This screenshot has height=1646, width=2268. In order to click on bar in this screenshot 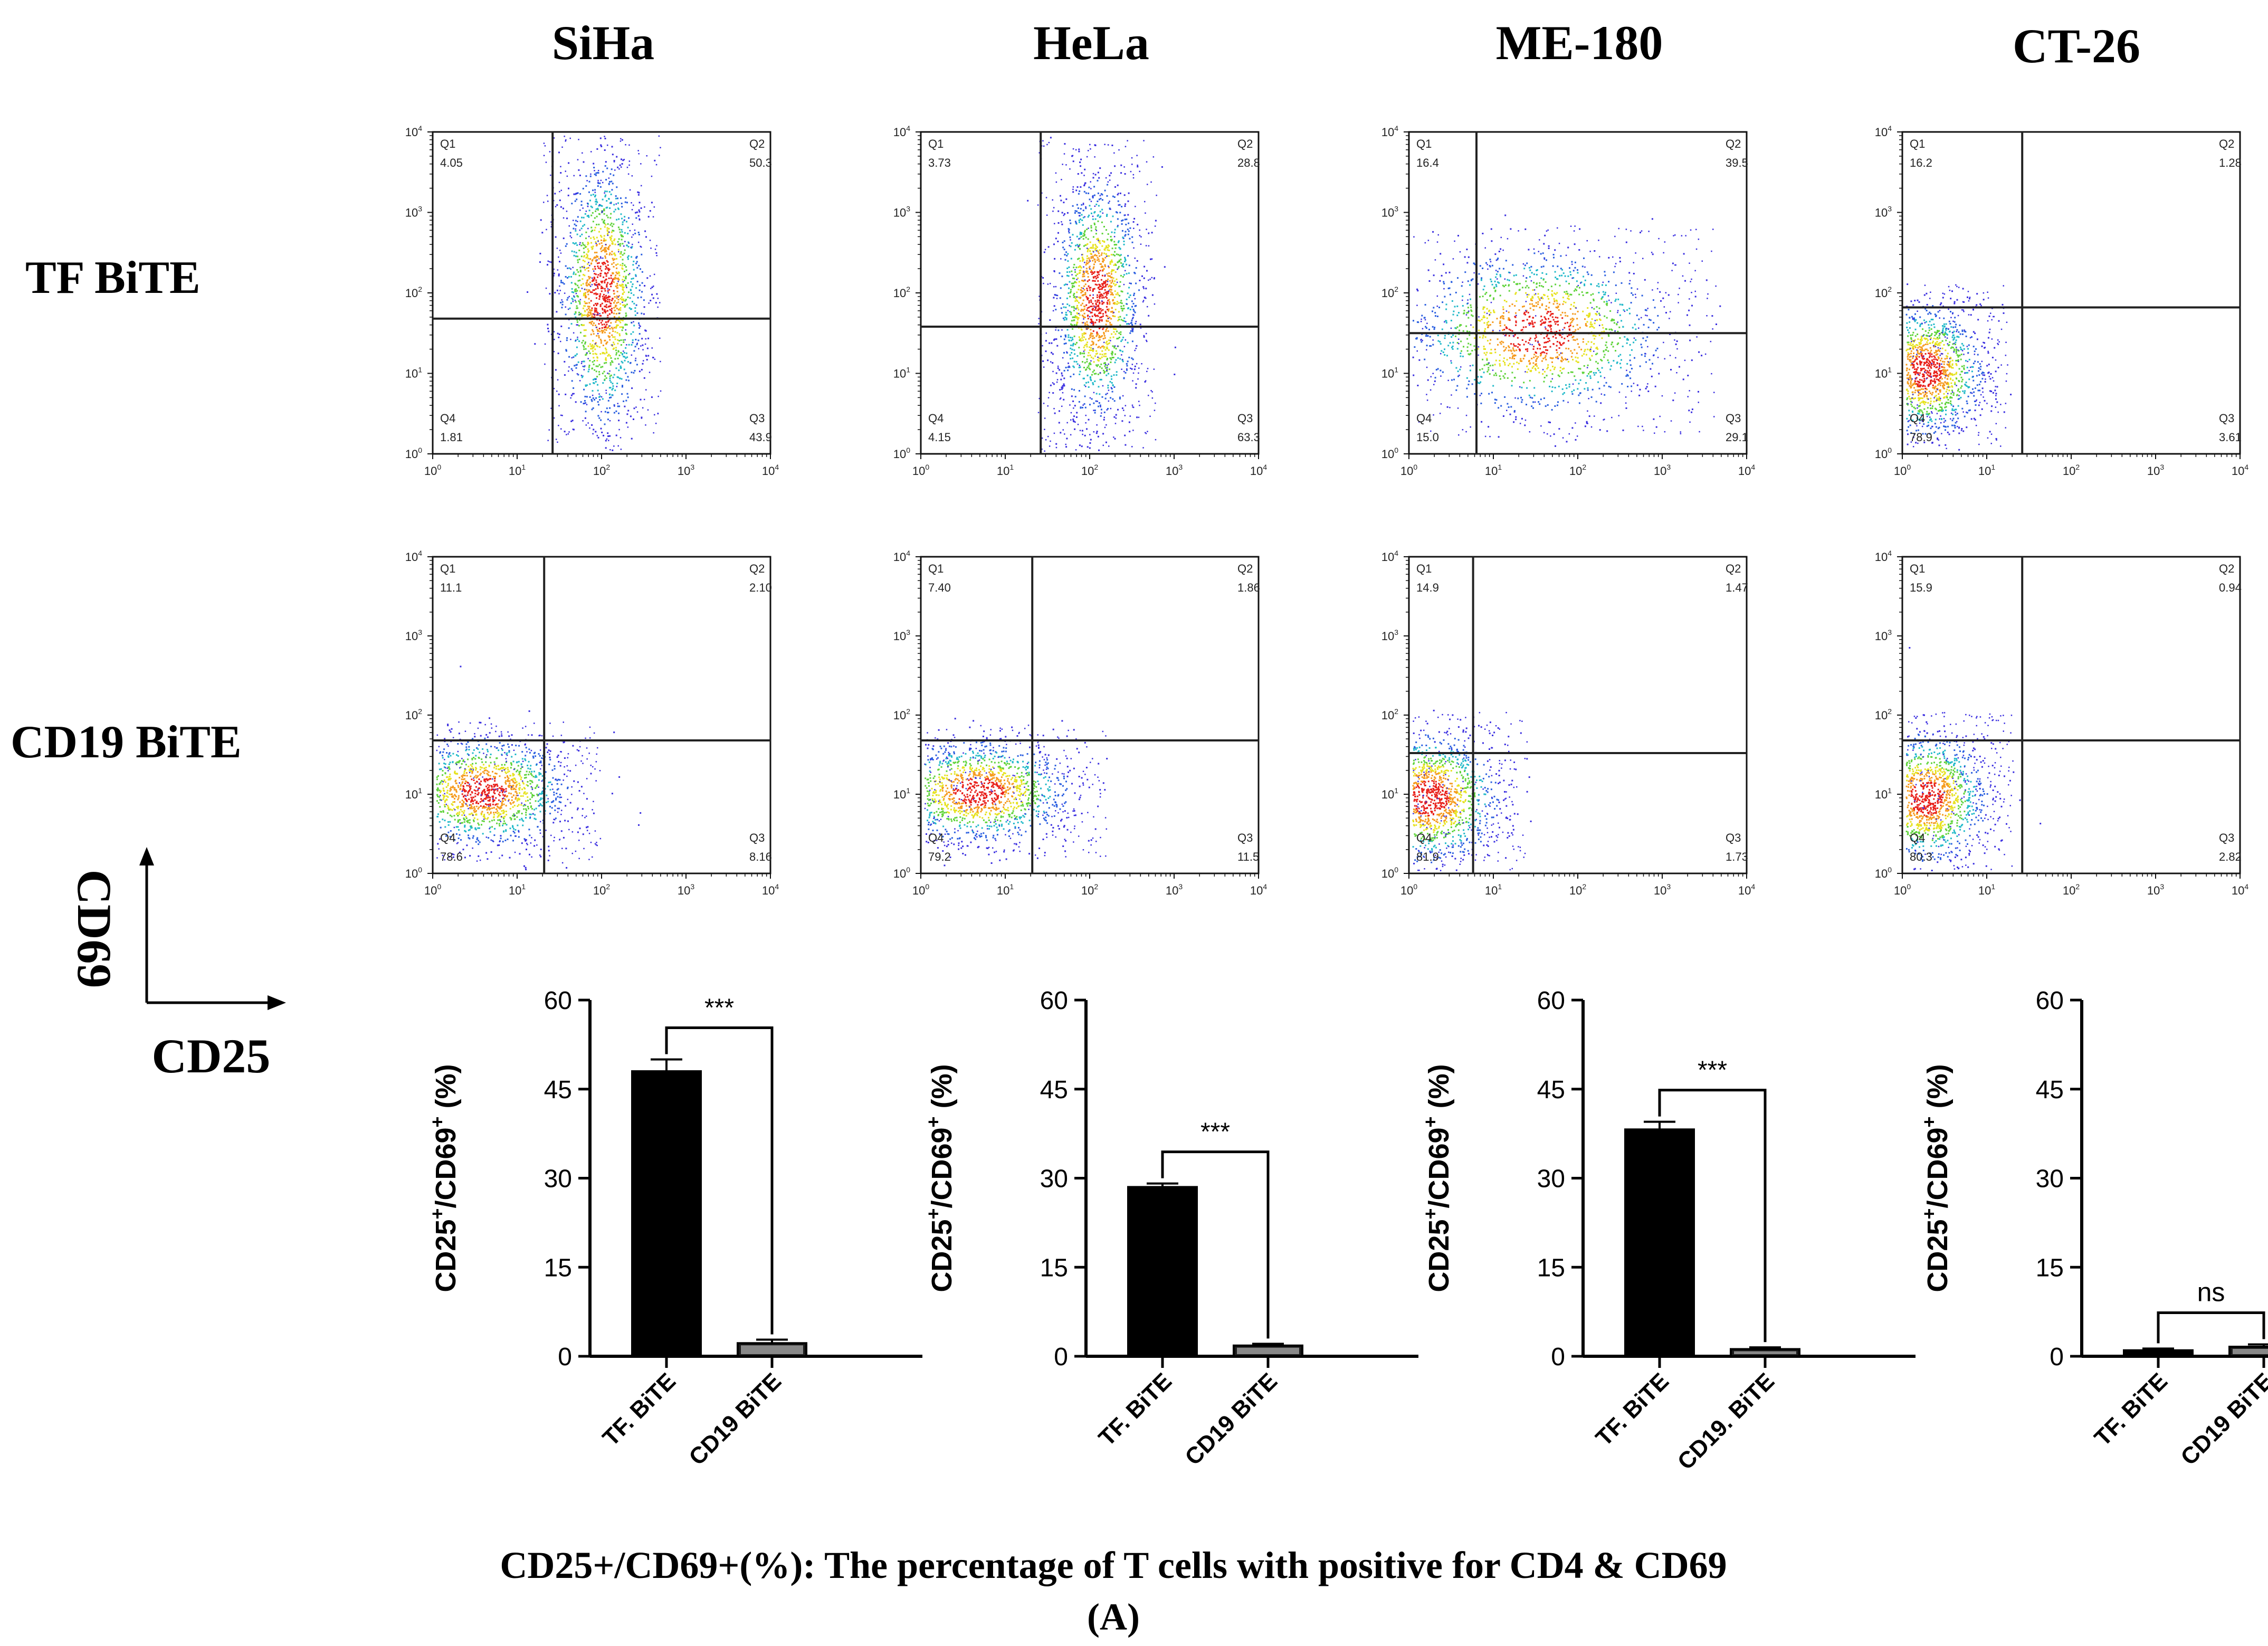, I will do `click(666, 1213)`.